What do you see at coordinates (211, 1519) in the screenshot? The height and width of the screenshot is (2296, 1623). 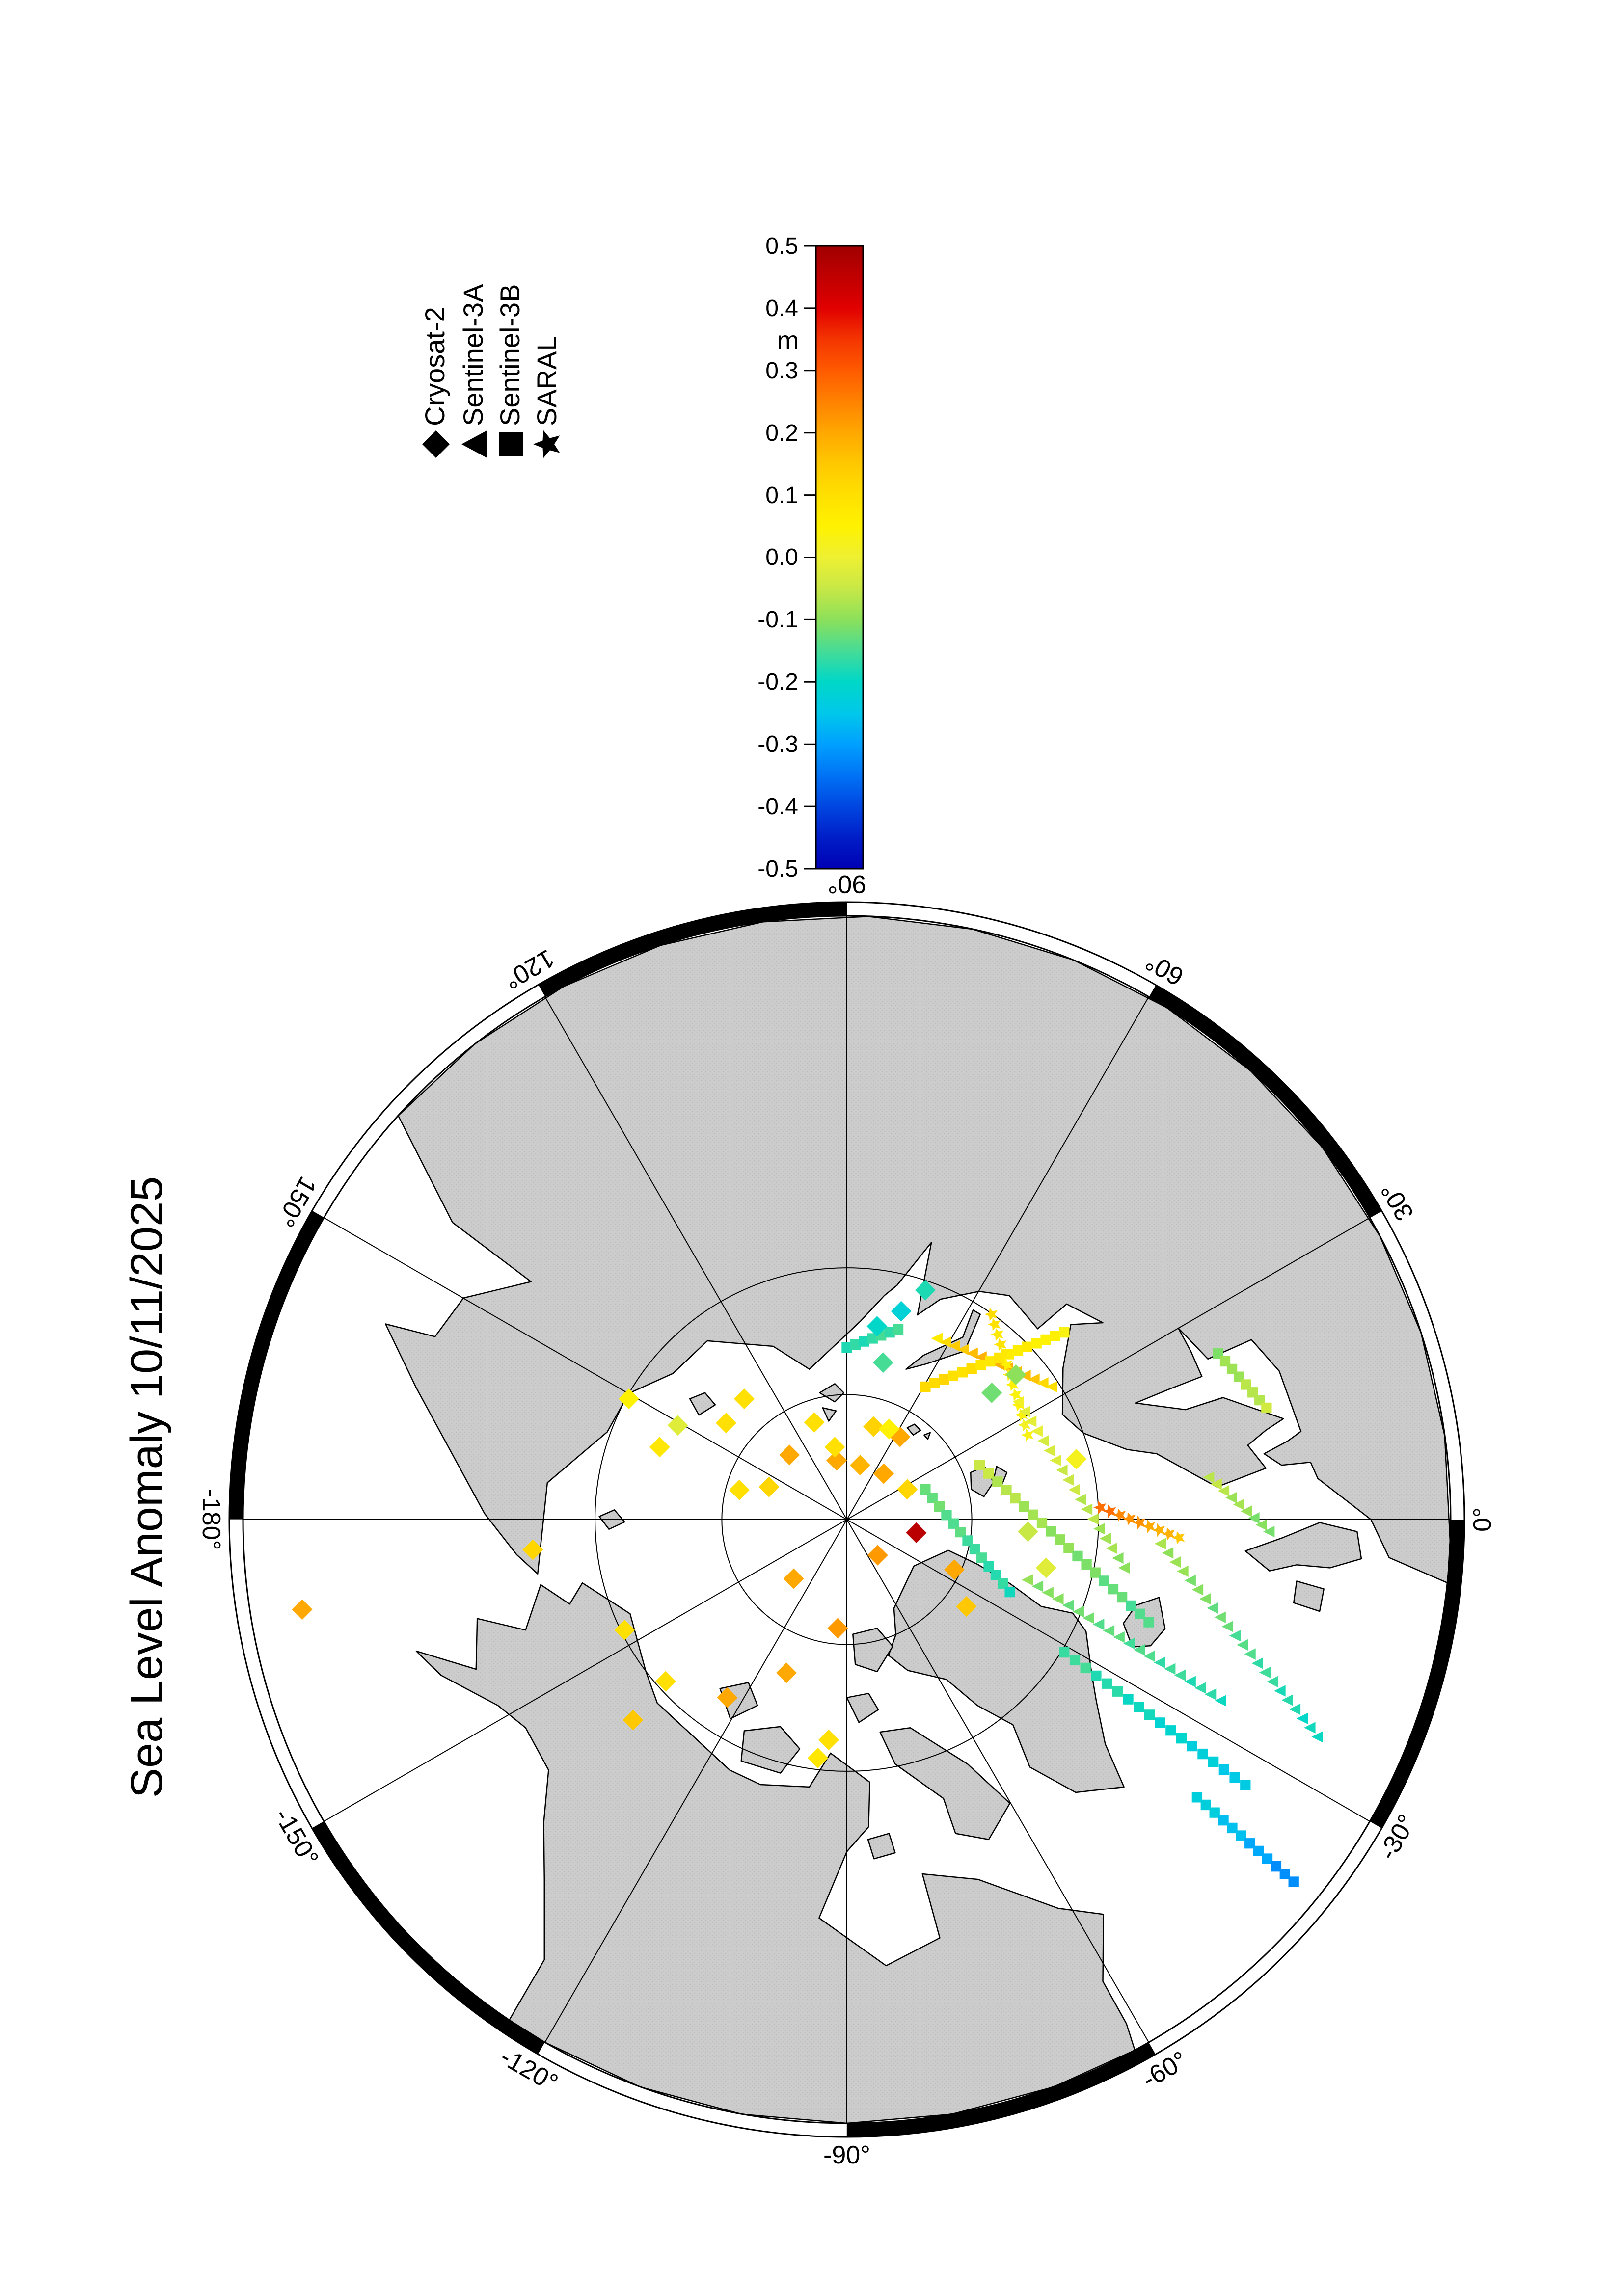 I see `lon-label-180: -180°` at bounding box center [211, 1519].